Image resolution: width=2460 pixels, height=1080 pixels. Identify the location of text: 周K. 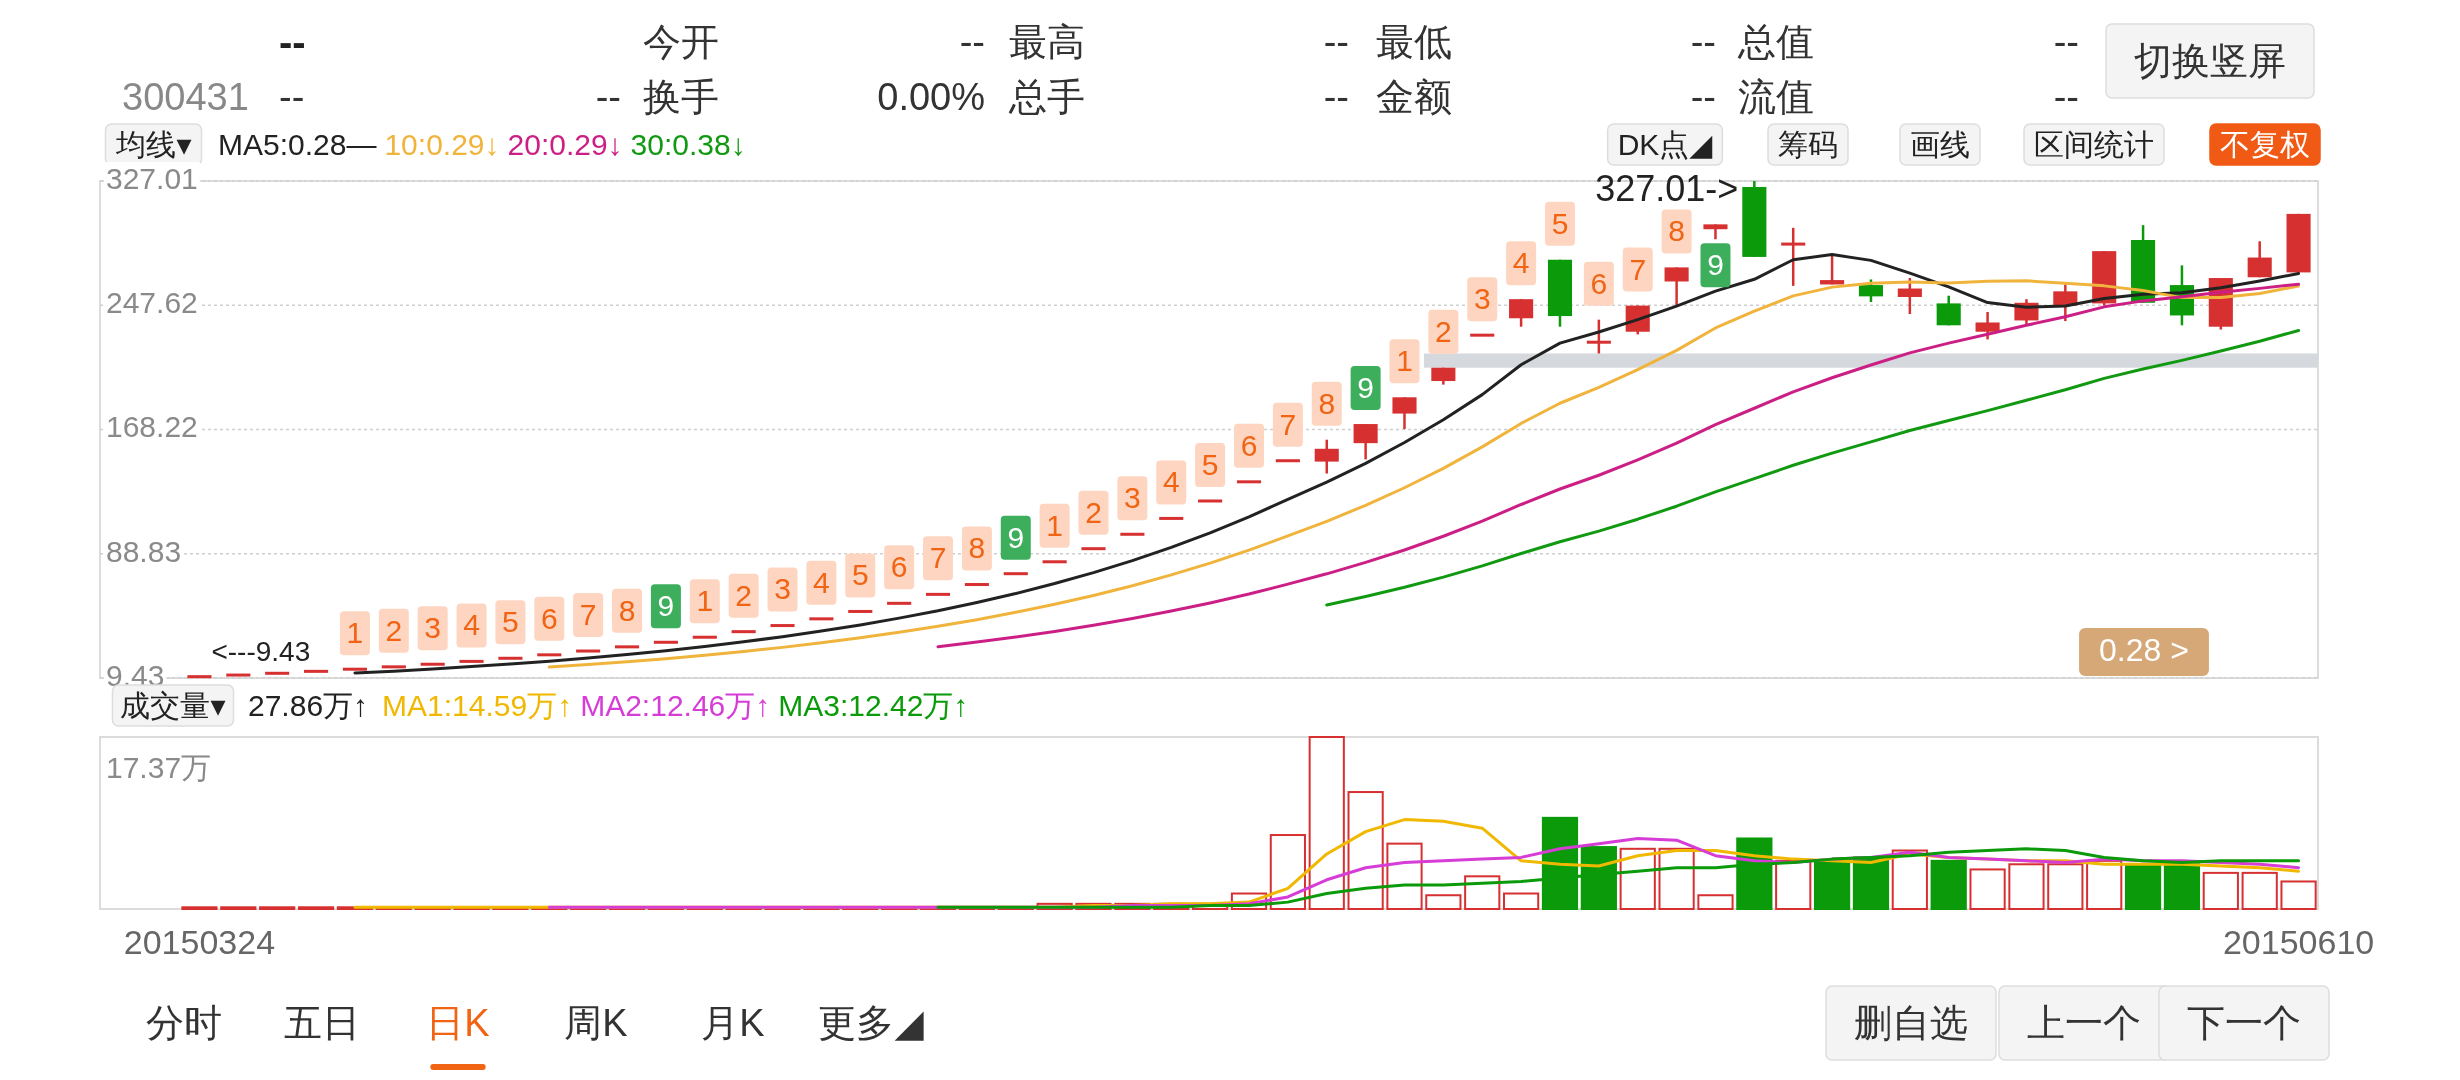
(596, 1023).